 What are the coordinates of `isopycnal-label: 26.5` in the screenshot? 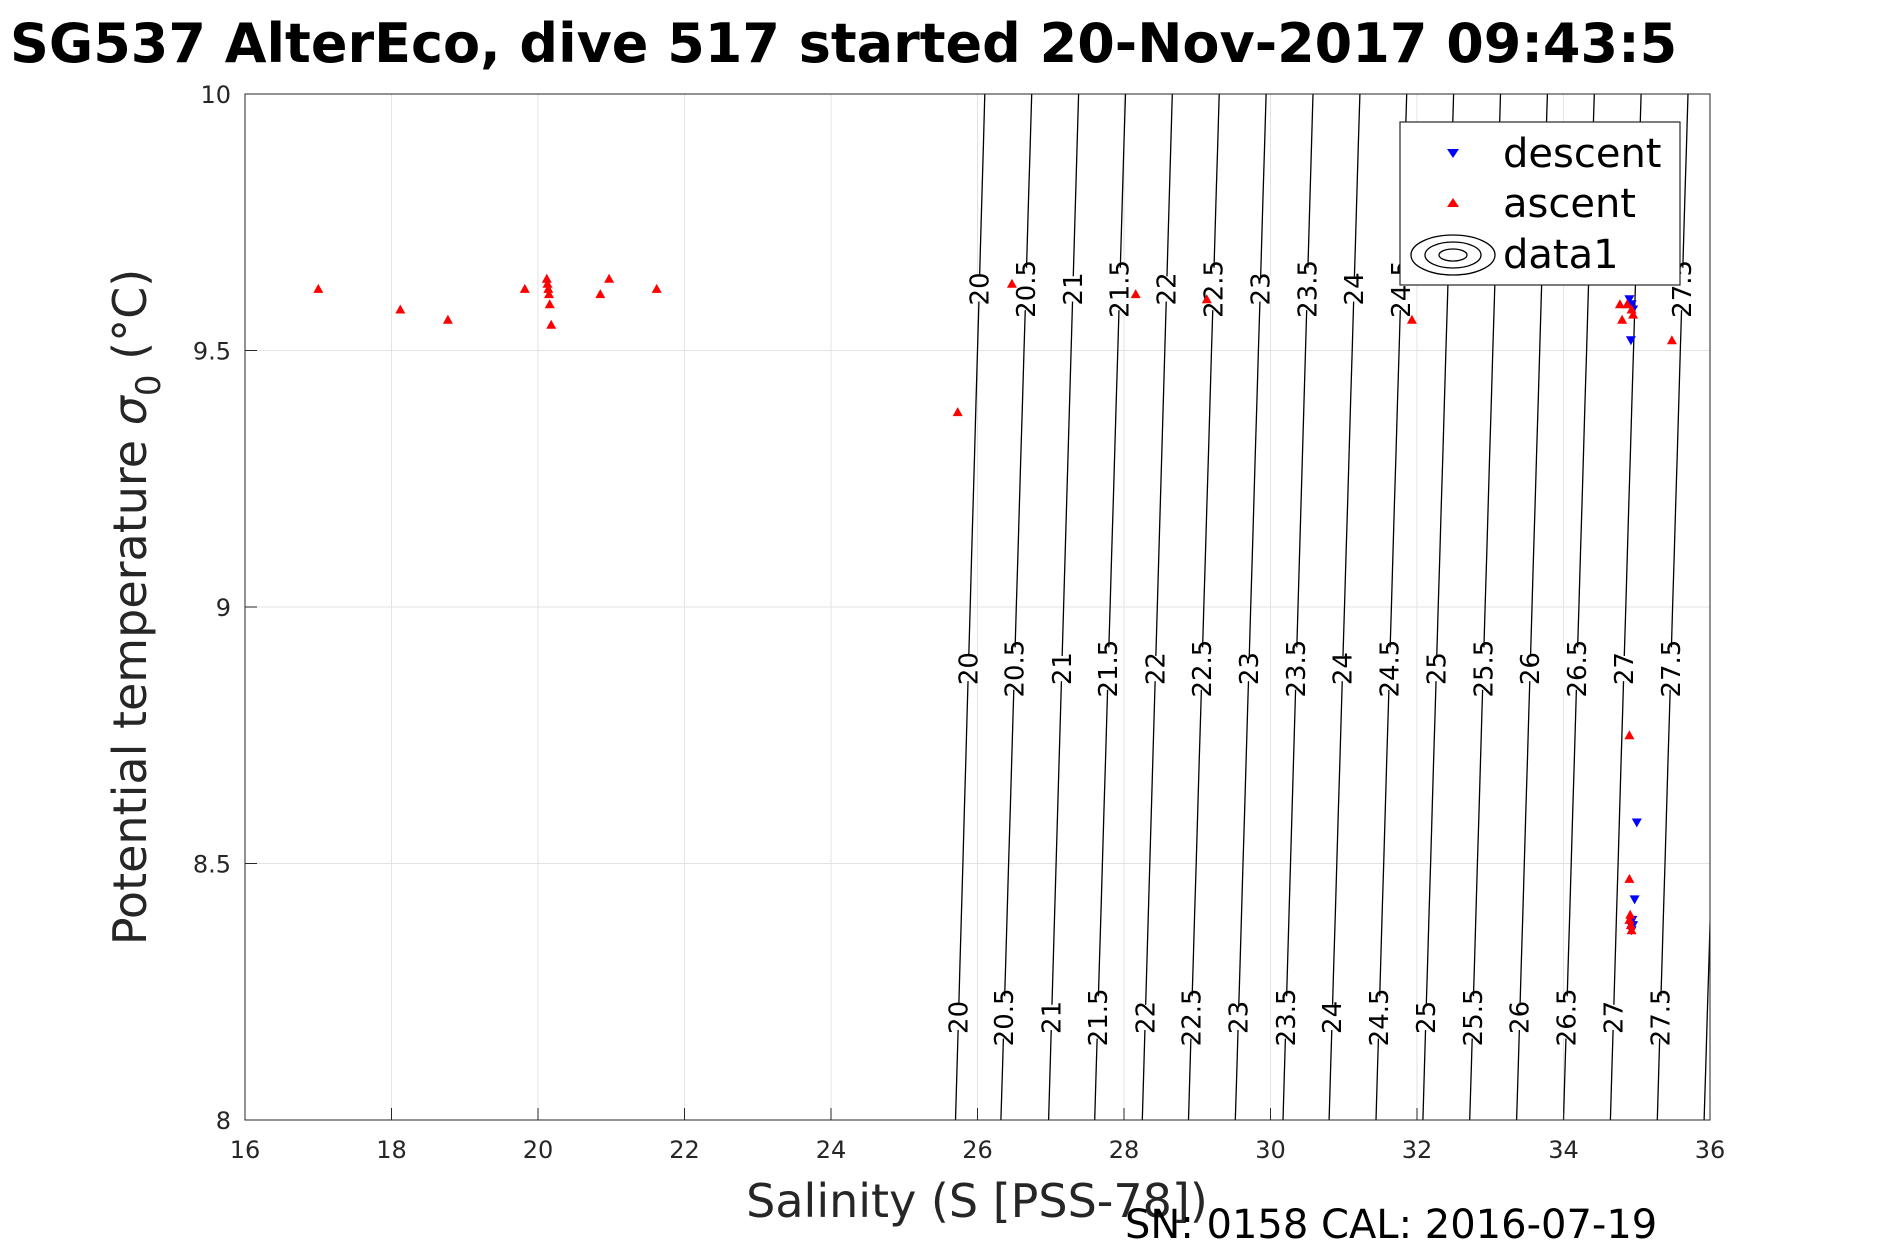 It's located at (1568, 1017).